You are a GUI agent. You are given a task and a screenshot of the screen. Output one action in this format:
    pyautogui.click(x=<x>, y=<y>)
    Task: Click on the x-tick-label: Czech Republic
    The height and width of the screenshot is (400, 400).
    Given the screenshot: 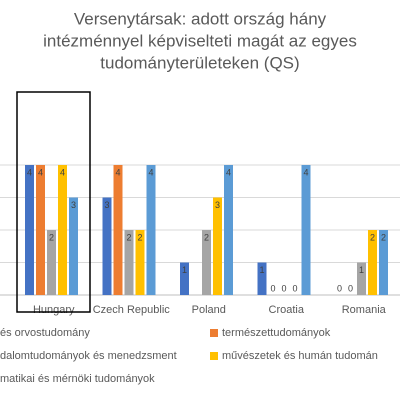 What is the action you would take?
    pyautogui.click(x=132, y=310)
    